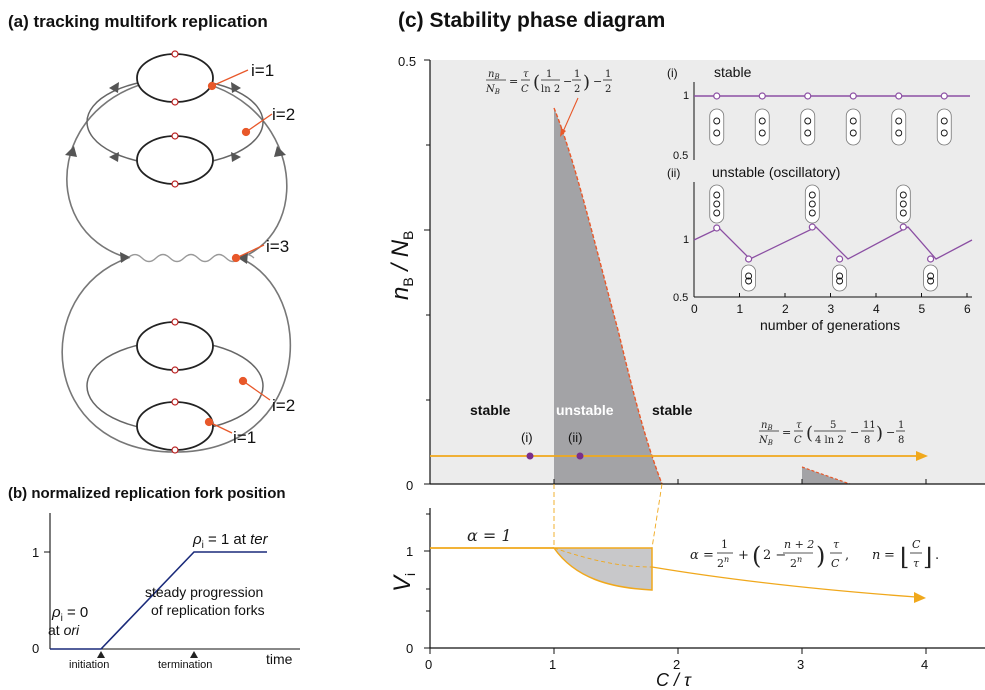 This screenshot has width=985, height=690. Describe the element at coordinates (526, 74) in the screenshot. I see `svg-text: τ` at that location.